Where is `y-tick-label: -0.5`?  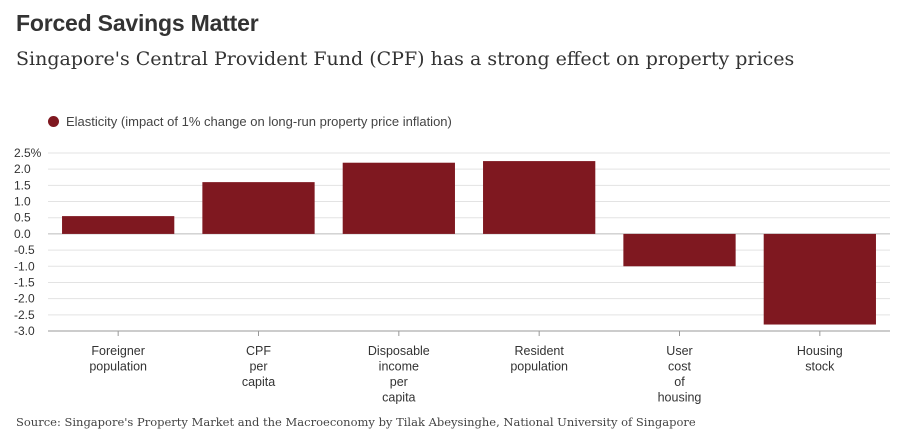
y-tick-label: -0.5 is located at coordinates (24, 250).